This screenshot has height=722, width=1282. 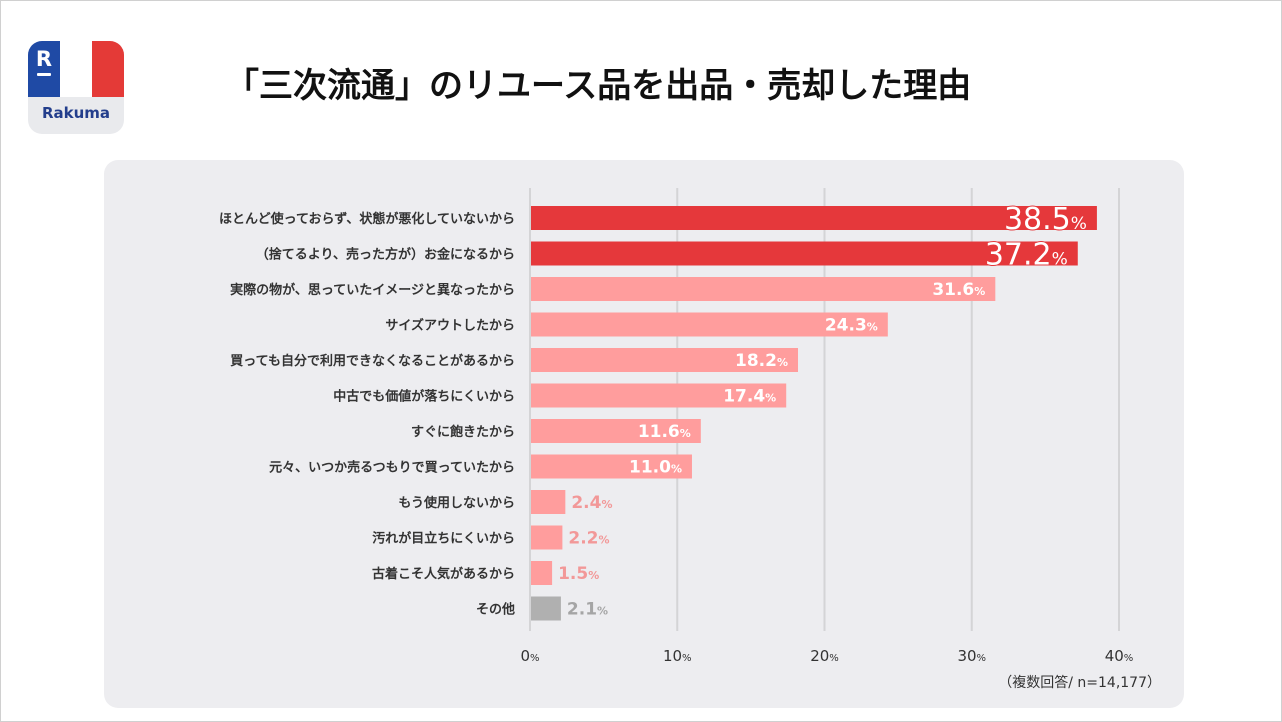 I want to click on category-label: ほとんど使っておらず、状態が悪化していないから, so click(x=367, y=219).